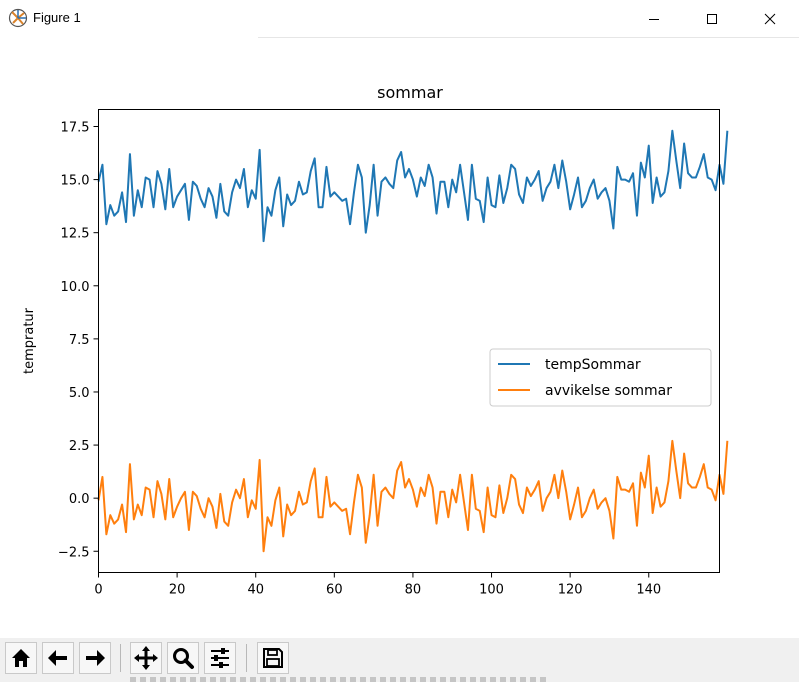 This screenshot has height=682, width=799. I want to click on legend-label-avvikelse-sommar: avvikelse sommar, so click(608, 391).